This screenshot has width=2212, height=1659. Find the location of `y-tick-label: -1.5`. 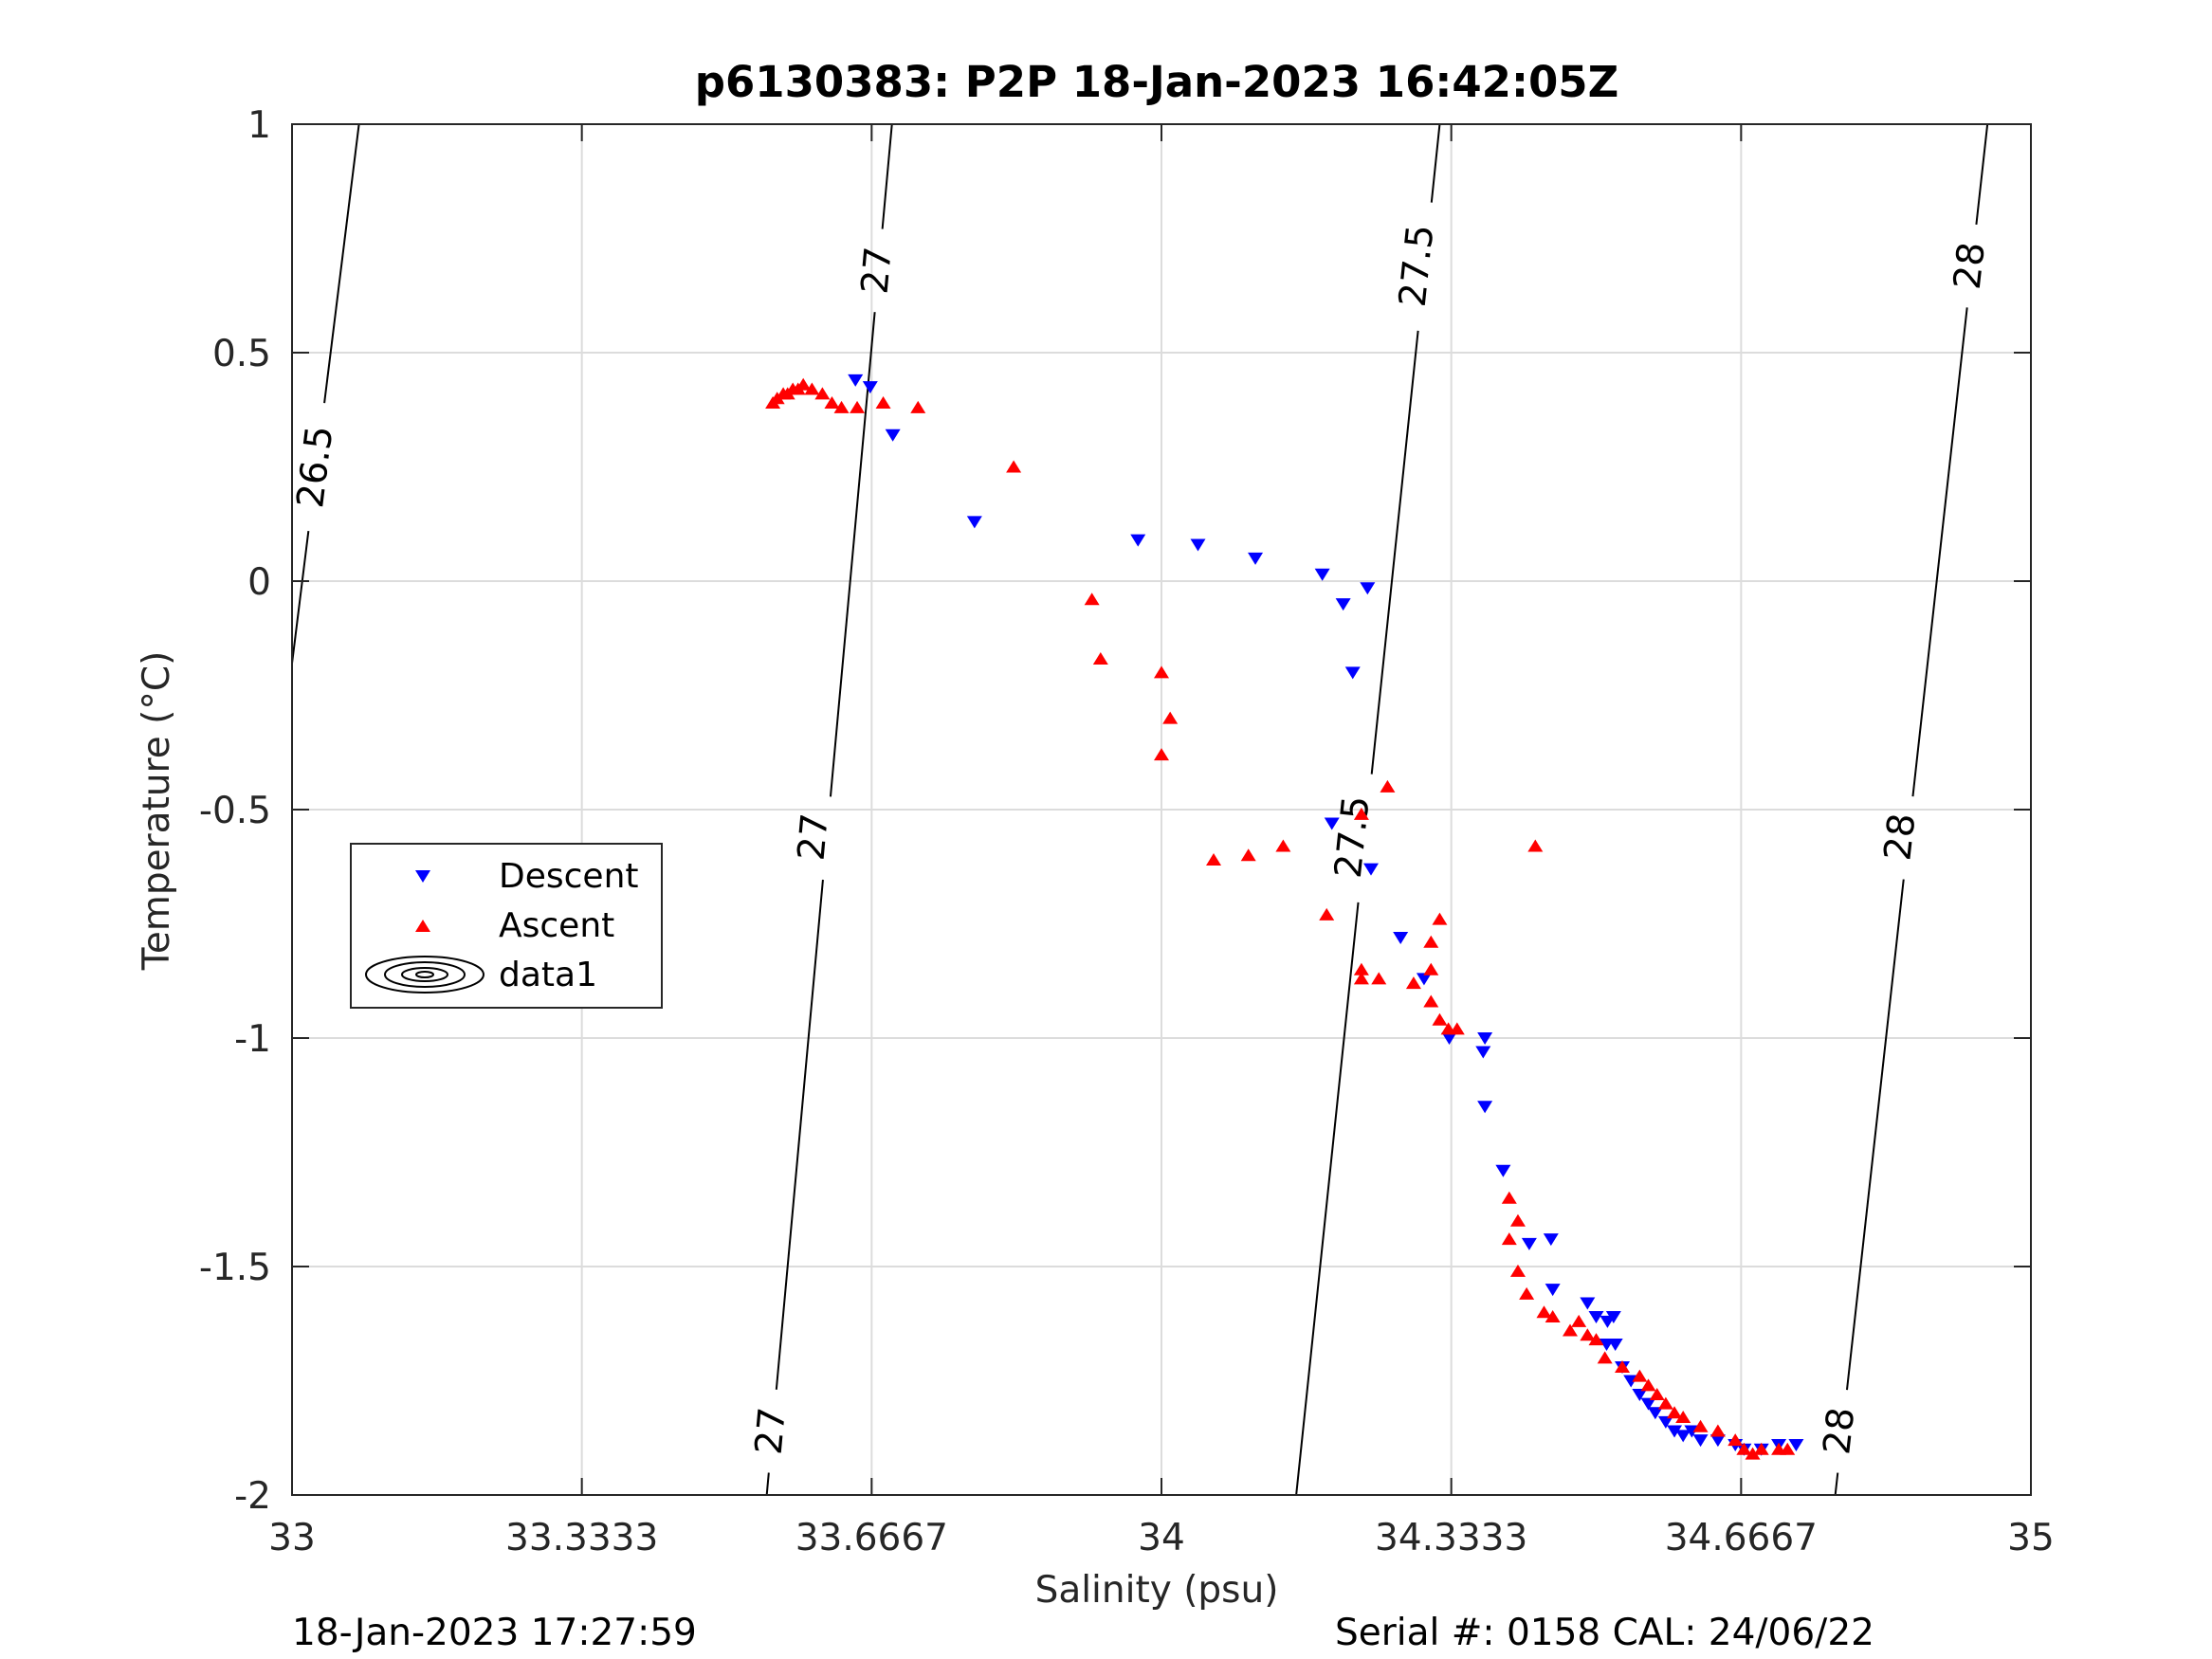

y-tick-label: -1.5 is located at coordinates (235, 1268).